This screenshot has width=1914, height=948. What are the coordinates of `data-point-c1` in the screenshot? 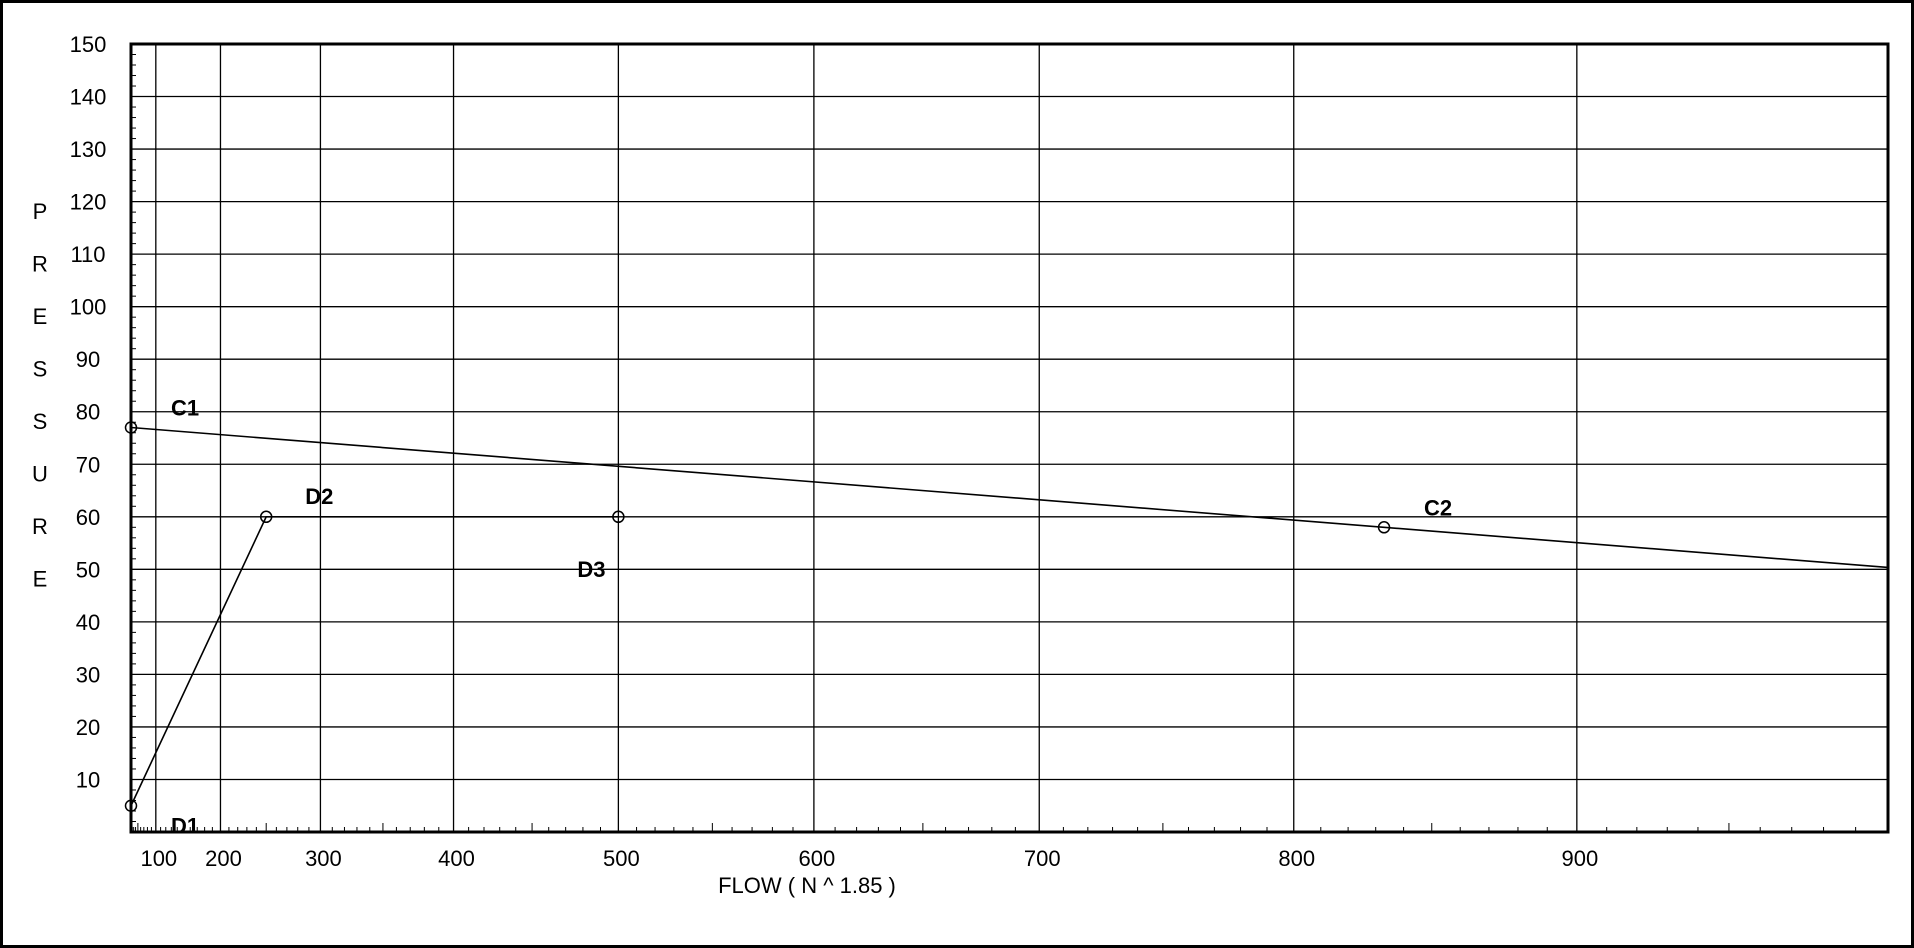 It's located at (131, 427).